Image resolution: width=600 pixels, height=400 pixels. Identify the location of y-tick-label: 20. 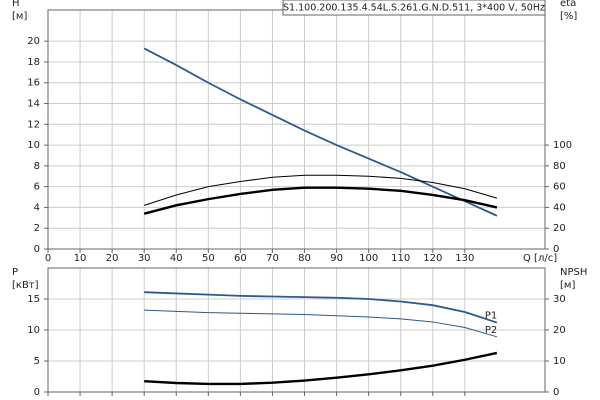
(33, 41).